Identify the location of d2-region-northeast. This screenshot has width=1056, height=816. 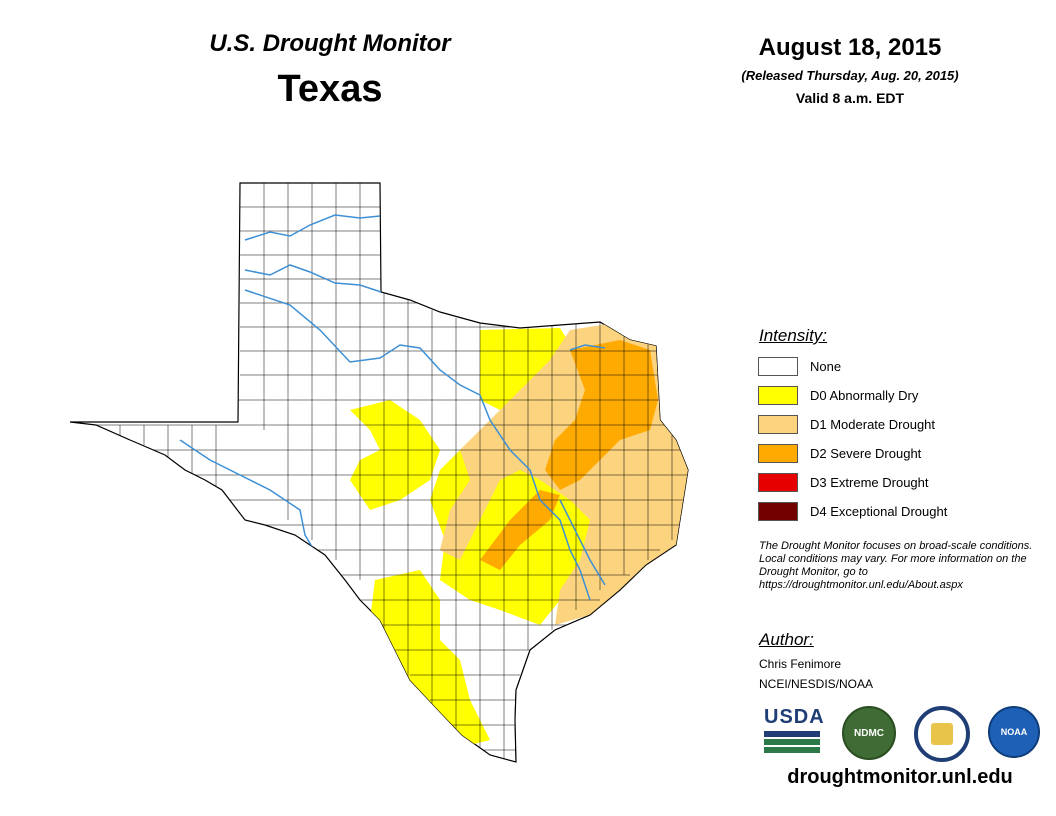
(601, 415).